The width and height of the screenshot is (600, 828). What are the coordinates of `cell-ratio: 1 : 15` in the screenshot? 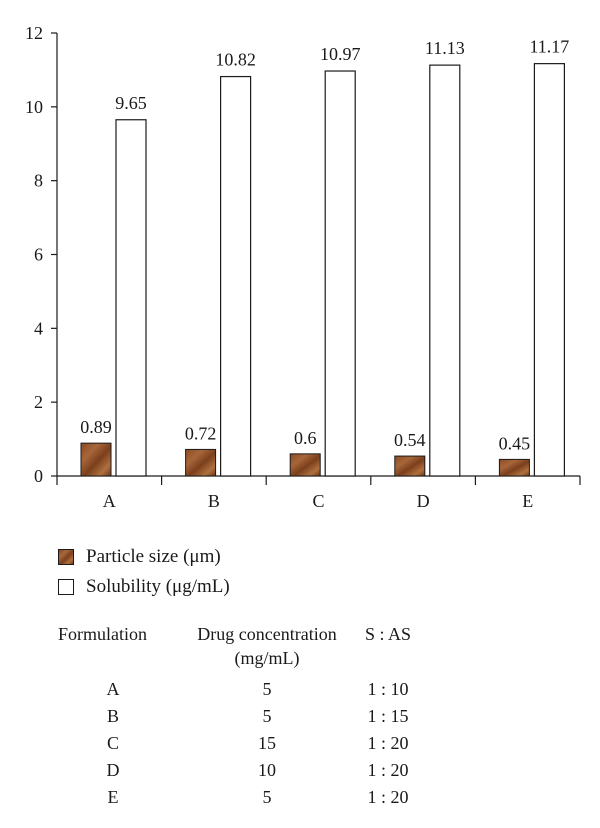 It's located at (388, 716).